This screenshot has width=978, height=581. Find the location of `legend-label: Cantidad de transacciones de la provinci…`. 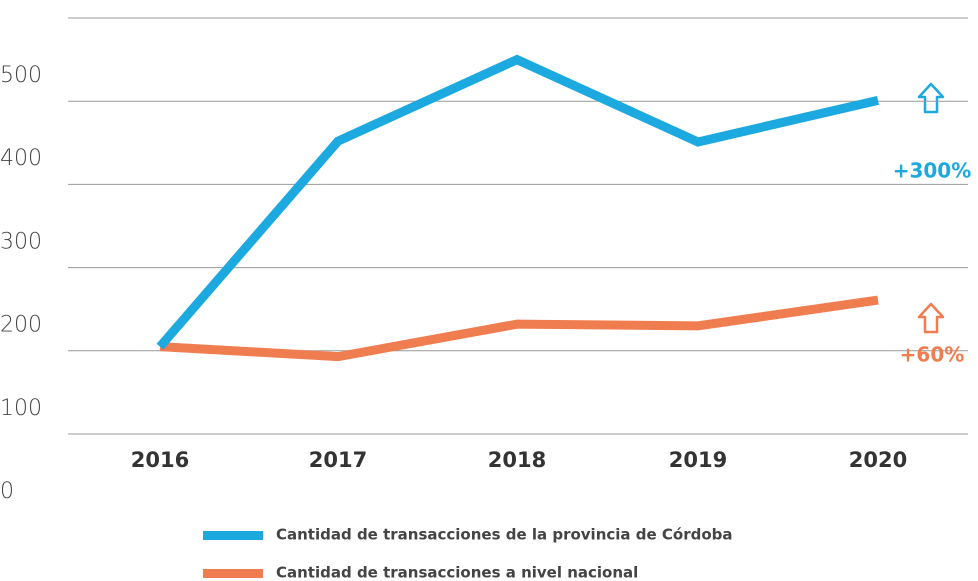

legend-label: Cantidad de transacciones de la provinci… is located at coordinates (504, 535).